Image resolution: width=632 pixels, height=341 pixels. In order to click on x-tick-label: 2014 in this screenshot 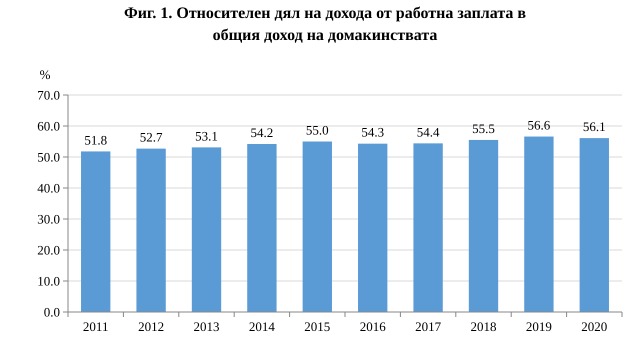, I will do `click(262, 326)`.